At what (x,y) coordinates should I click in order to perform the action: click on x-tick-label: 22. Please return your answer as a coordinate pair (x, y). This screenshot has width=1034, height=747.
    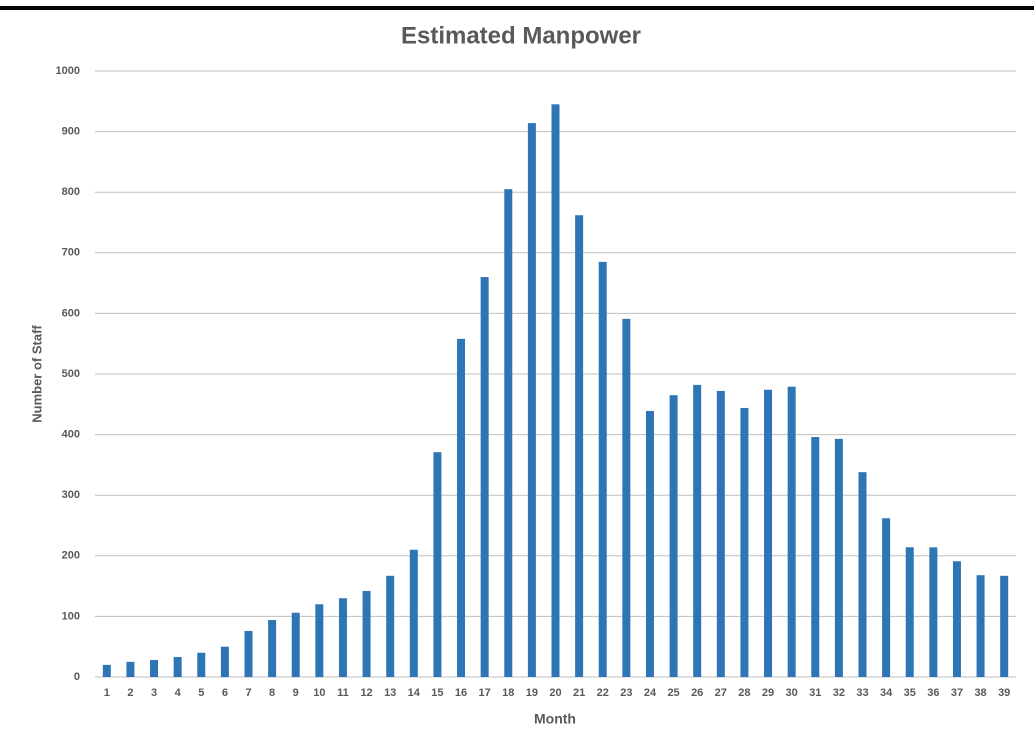
    Looking at the image, I should click on (603, 693).